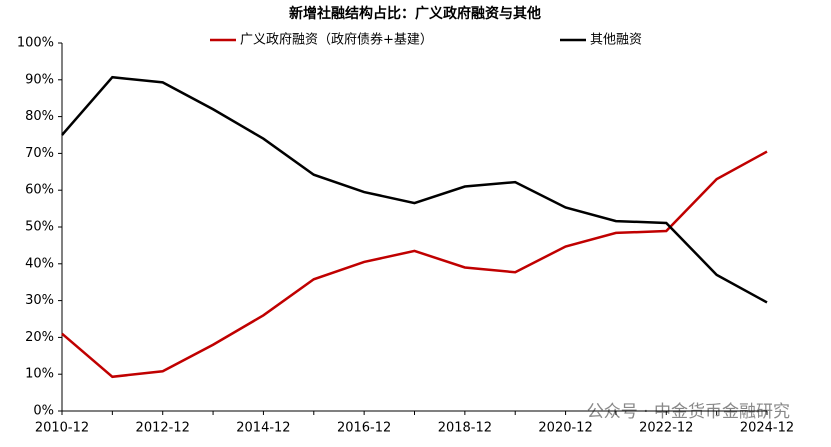  Describe the element at coordinates (364, 428) in the screenshot. I see `x-tick-label: 2016-12` at that location.